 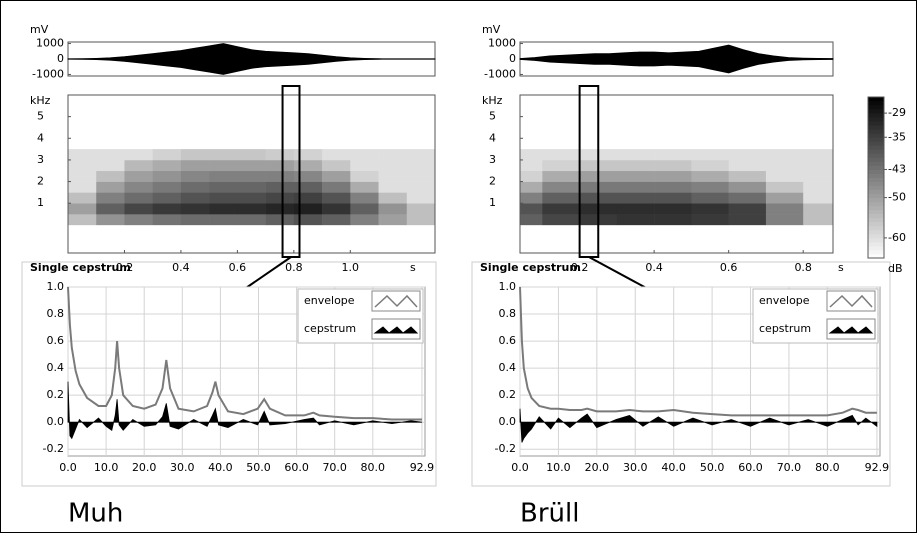 I want to click on legend-swatch-frame, so click(x=851, y=301).